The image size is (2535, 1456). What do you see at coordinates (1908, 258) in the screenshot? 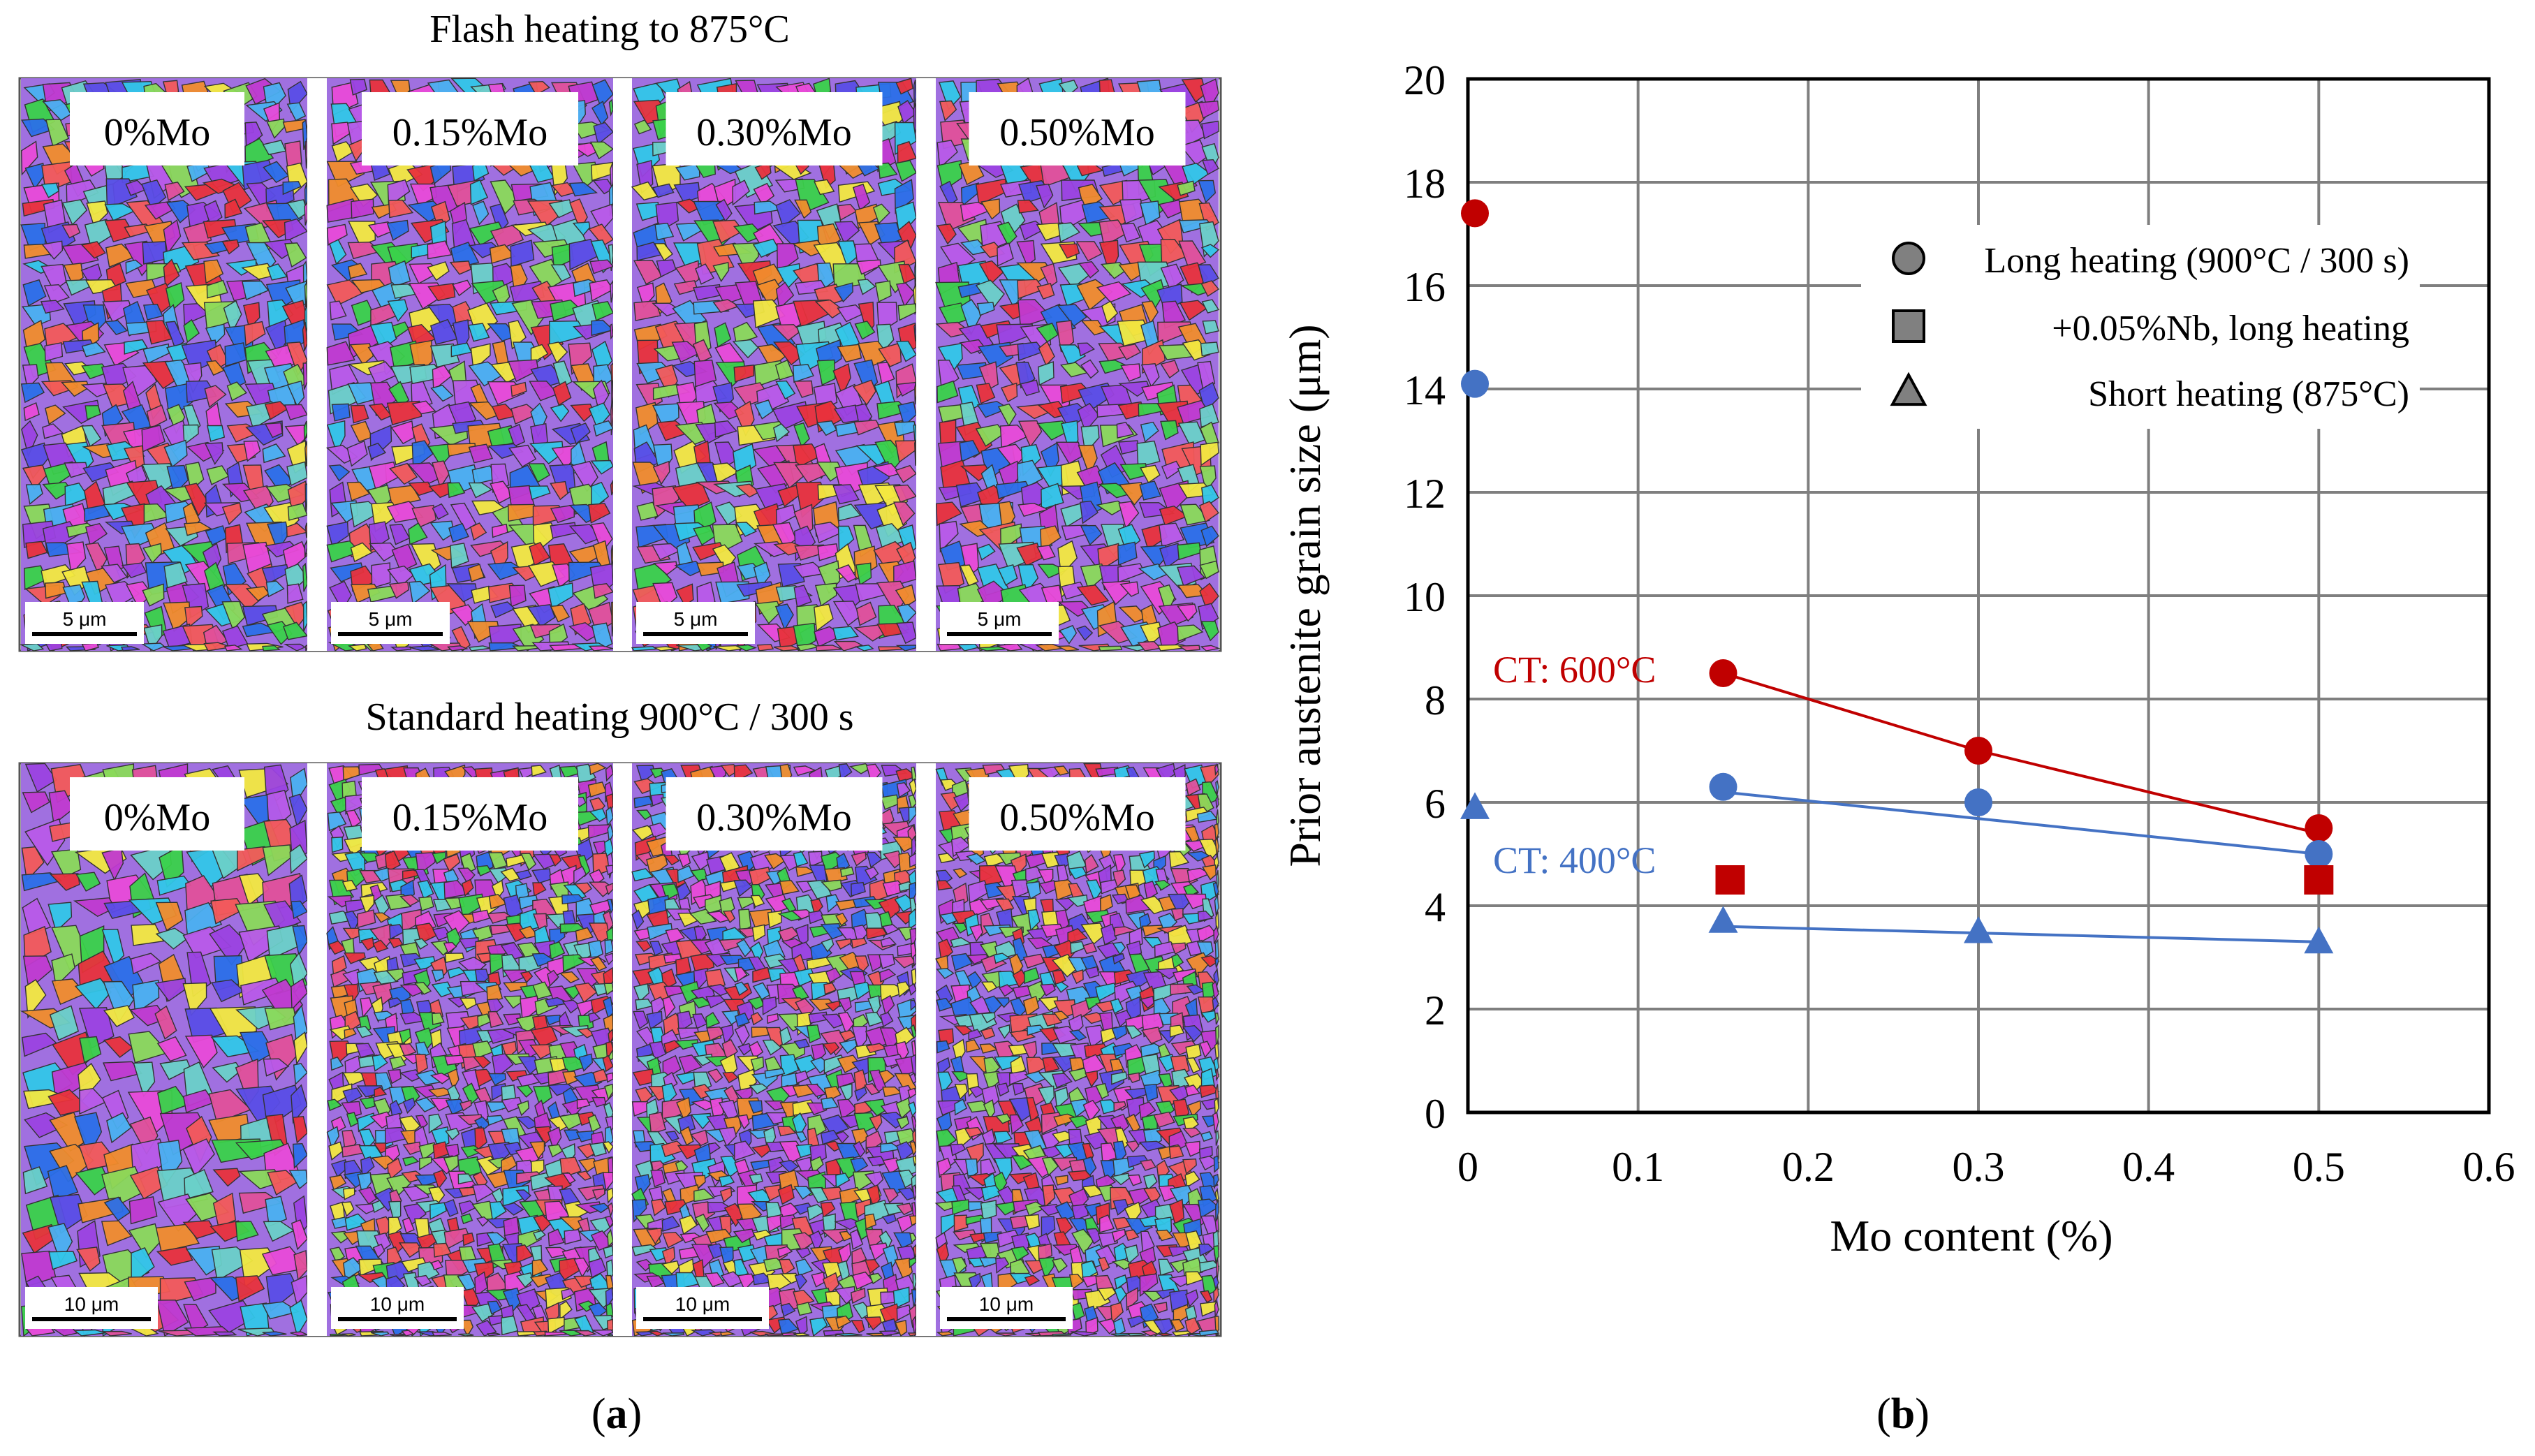
I see `legend-marker-circle` at bounding box center [1908, 258].